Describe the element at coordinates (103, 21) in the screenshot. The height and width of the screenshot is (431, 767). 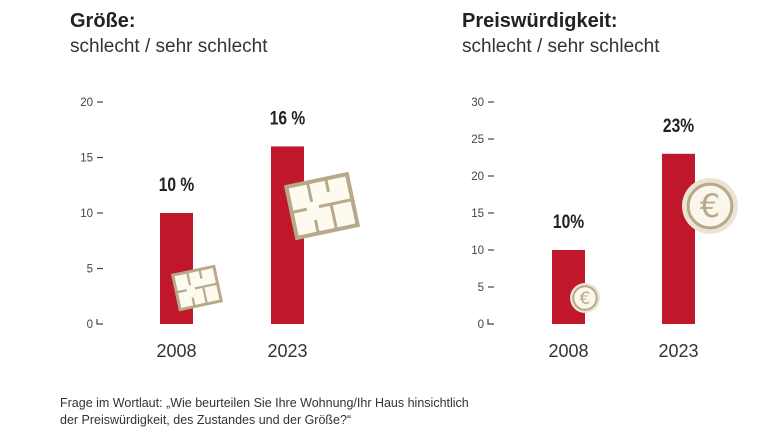
I see `chart-title-size: Größe:` at that location.